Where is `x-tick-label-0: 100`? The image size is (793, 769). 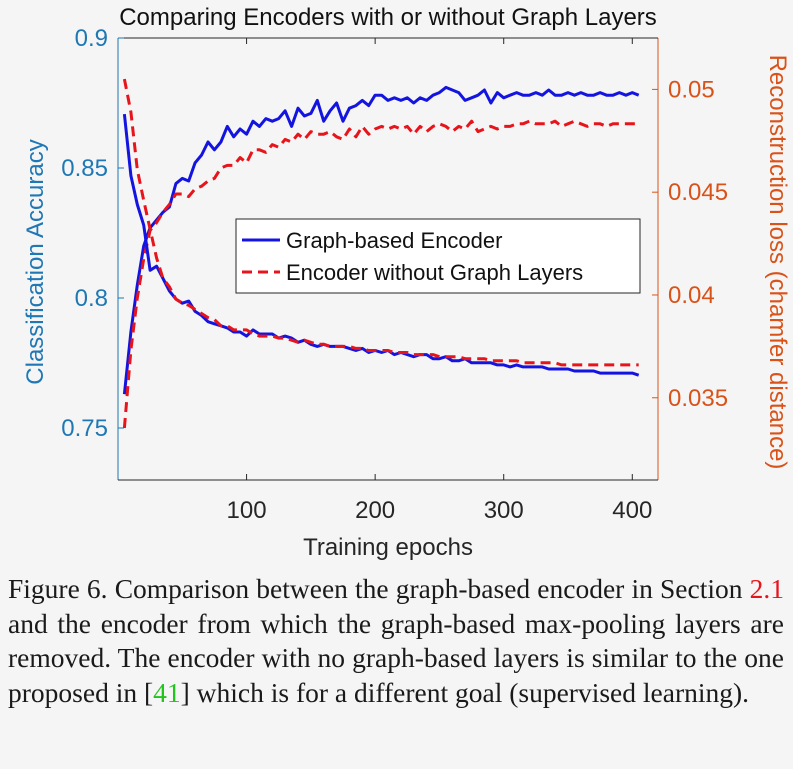 x-tick-label-0: 100 is located at coordinates (247, 510).